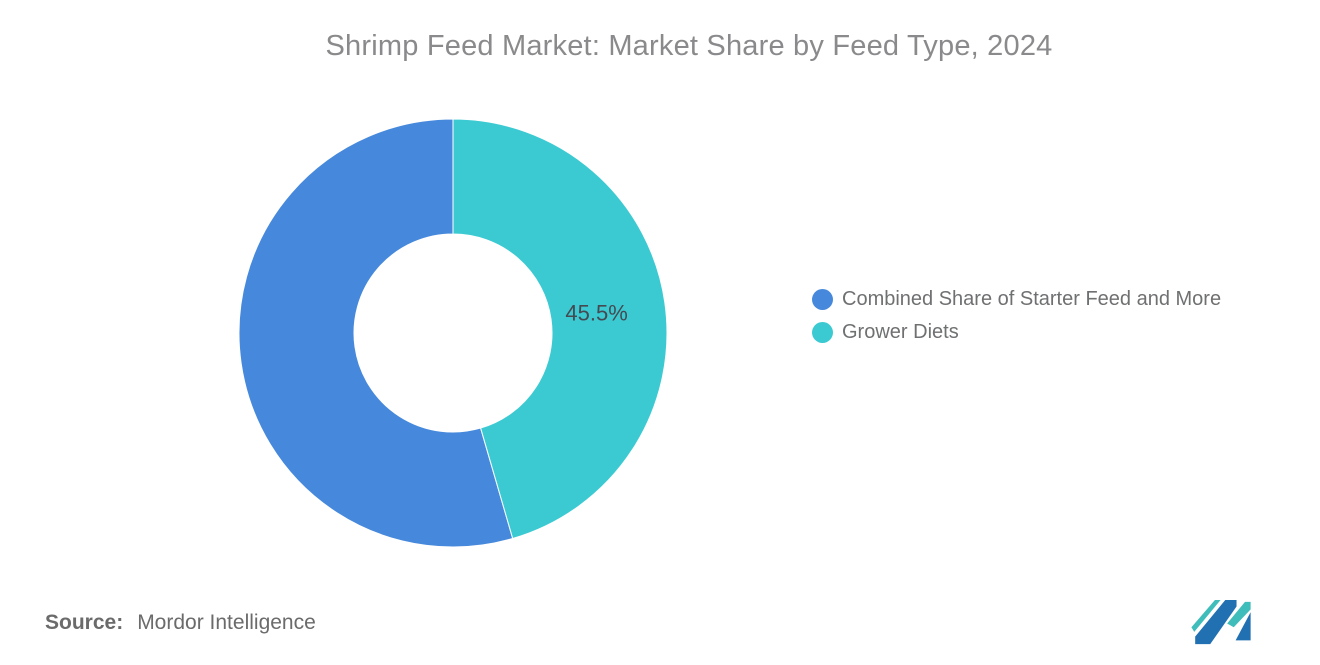 The width and height of the screenshot is (1320, 665). What do you see at coordinates (84, 622) in the screenshot?
I see `source-label: Source:` at bounding box center [84, 622].